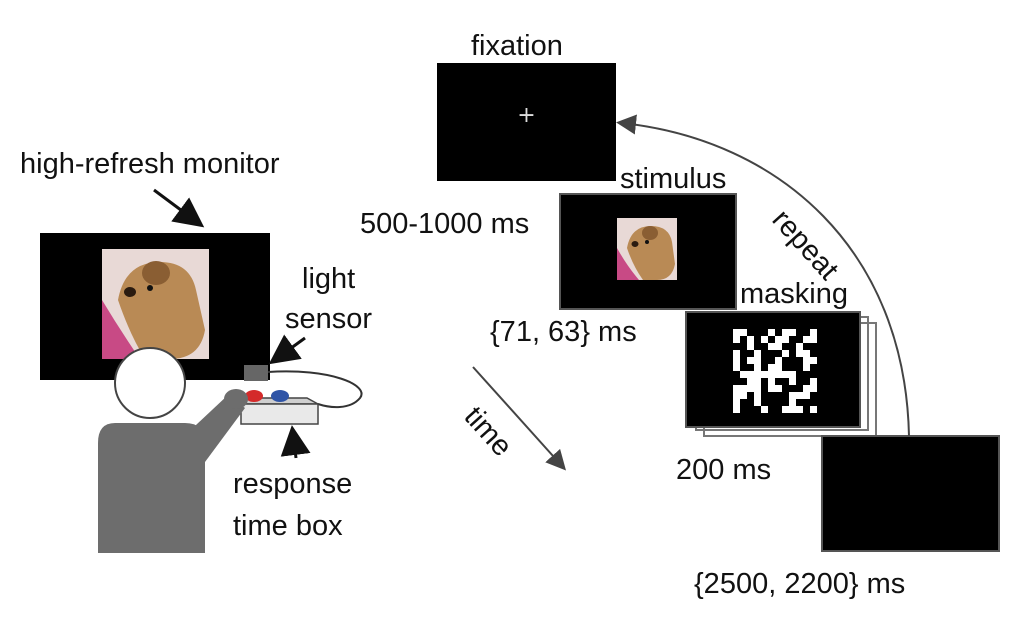 Image resolution: width=1024 pixels, height=619 pixels. Describe the element at coordinates (910, 493) in the screenshot. I see `blank-screen` at that location.